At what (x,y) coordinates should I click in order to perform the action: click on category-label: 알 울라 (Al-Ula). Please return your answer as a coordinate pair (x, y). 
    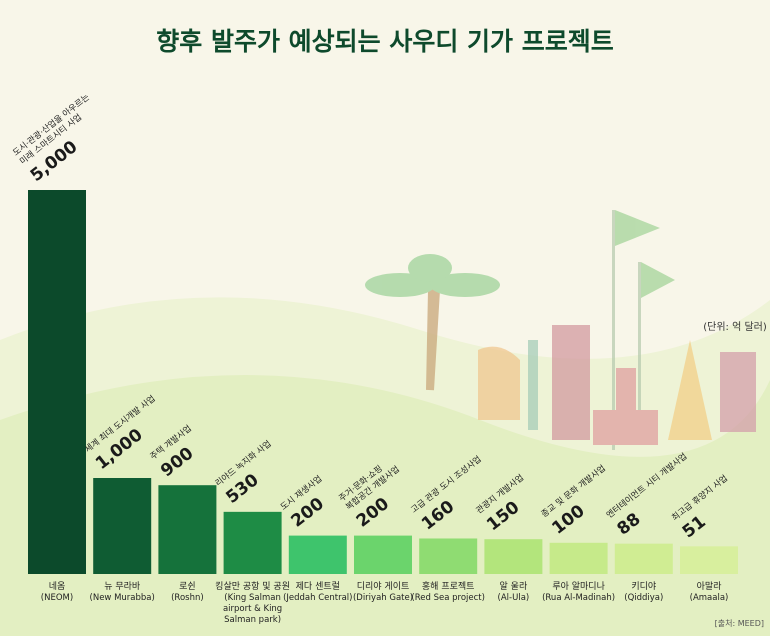
    Looking at the image, I should click on (513, 593).